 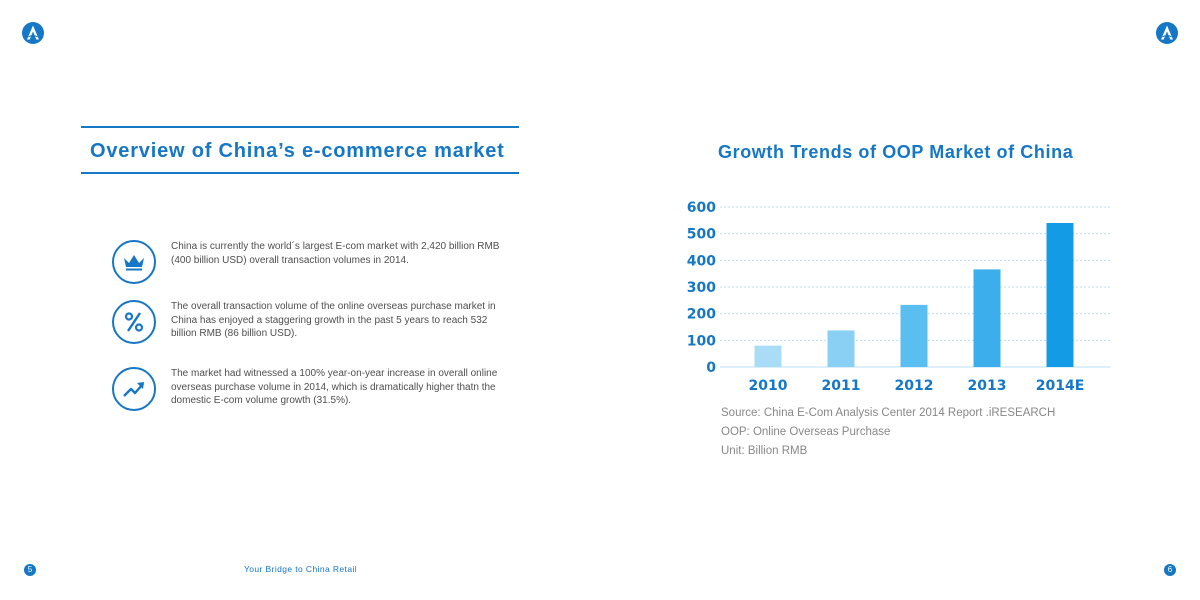 I want to click on chart-title: Growth Trends of OOP Market of China, so click(x=896, y=152).